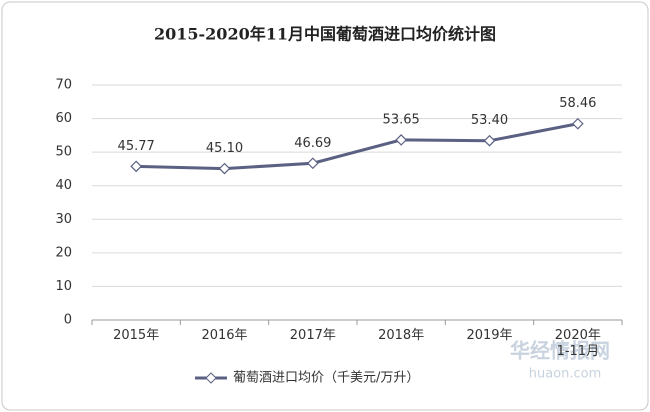  I want to click on data-label: 58.46, so click(577, 103).